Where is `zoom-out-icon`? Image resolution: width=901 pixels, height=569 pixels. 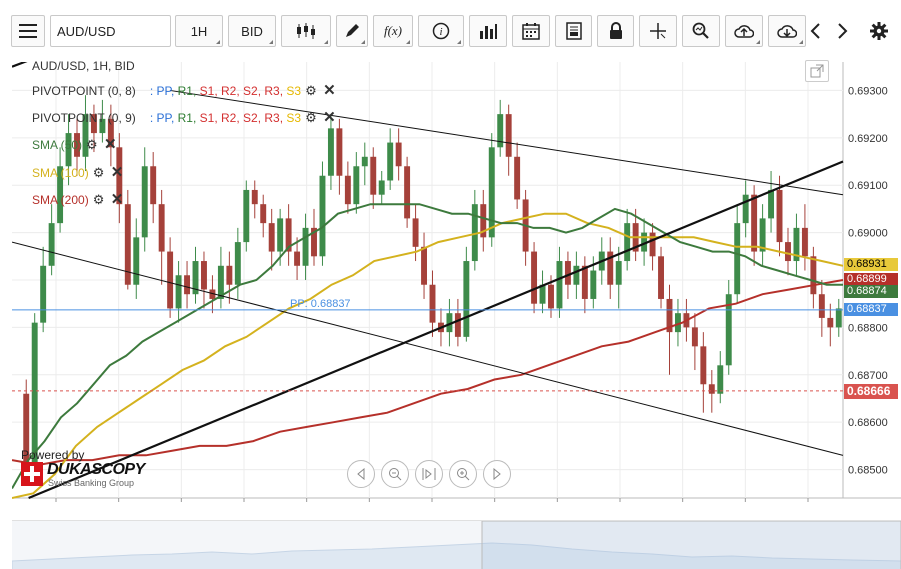 zoom-out-icon is located at coordinates (395, 474).